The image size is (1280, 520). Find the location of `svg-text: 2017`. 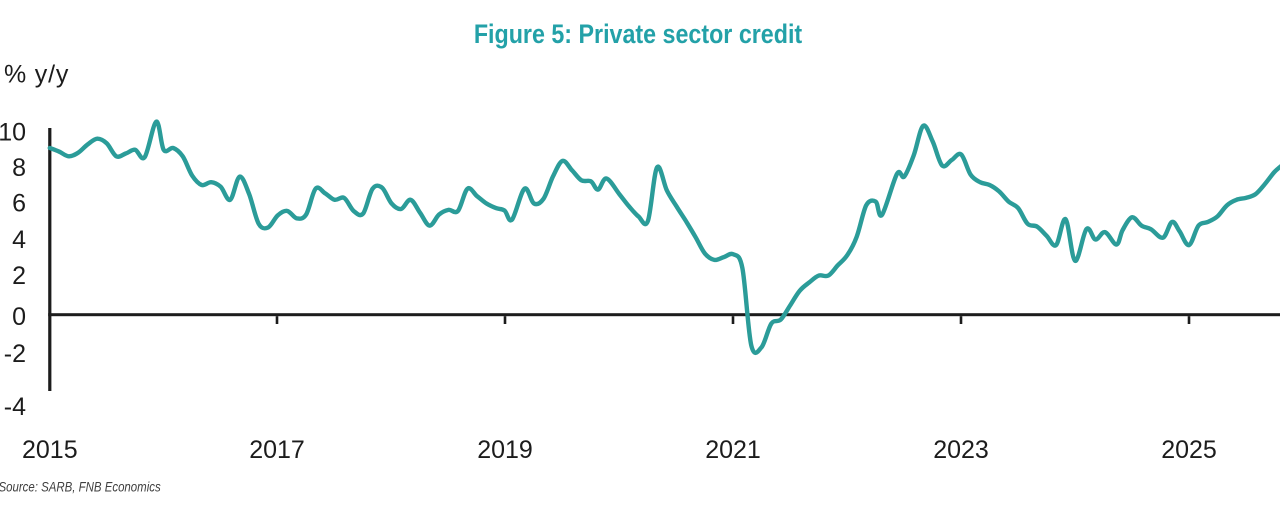

svg-text: 2017 is located at coordinates (277, 450).